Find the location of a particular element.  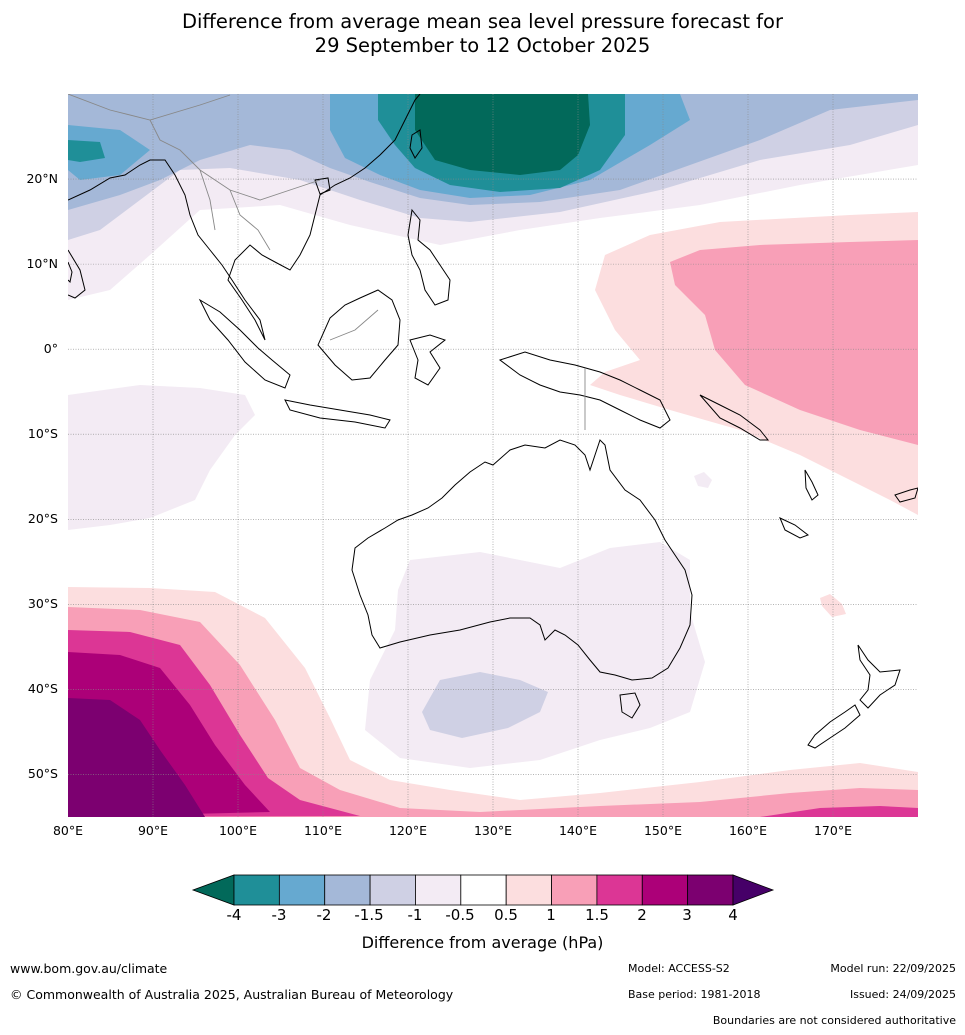

solomon-islands-coastline is located at coordinates (734, 417).